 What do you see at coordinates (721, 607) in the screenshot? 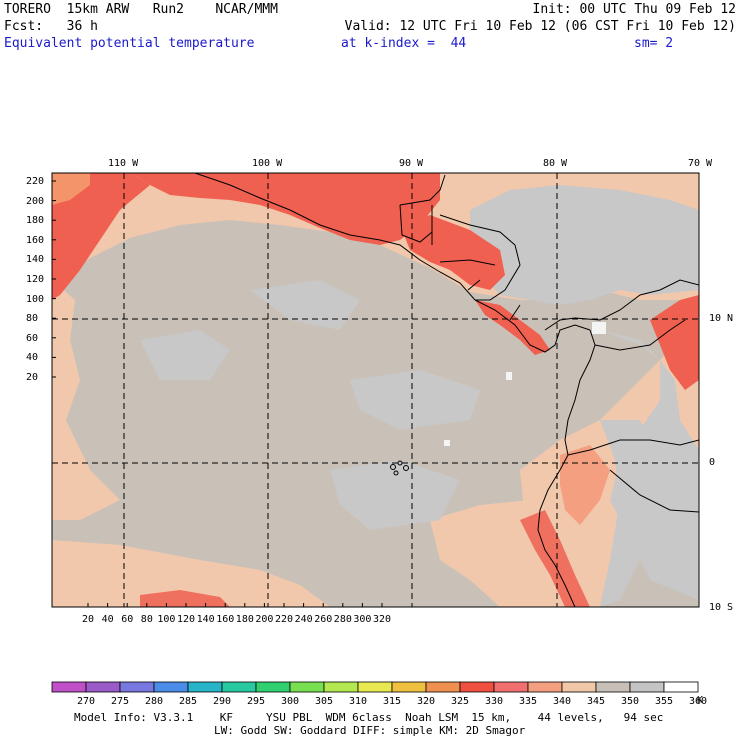
I see `lat-label-10s: 10 S` at bounding box center [721, 607].